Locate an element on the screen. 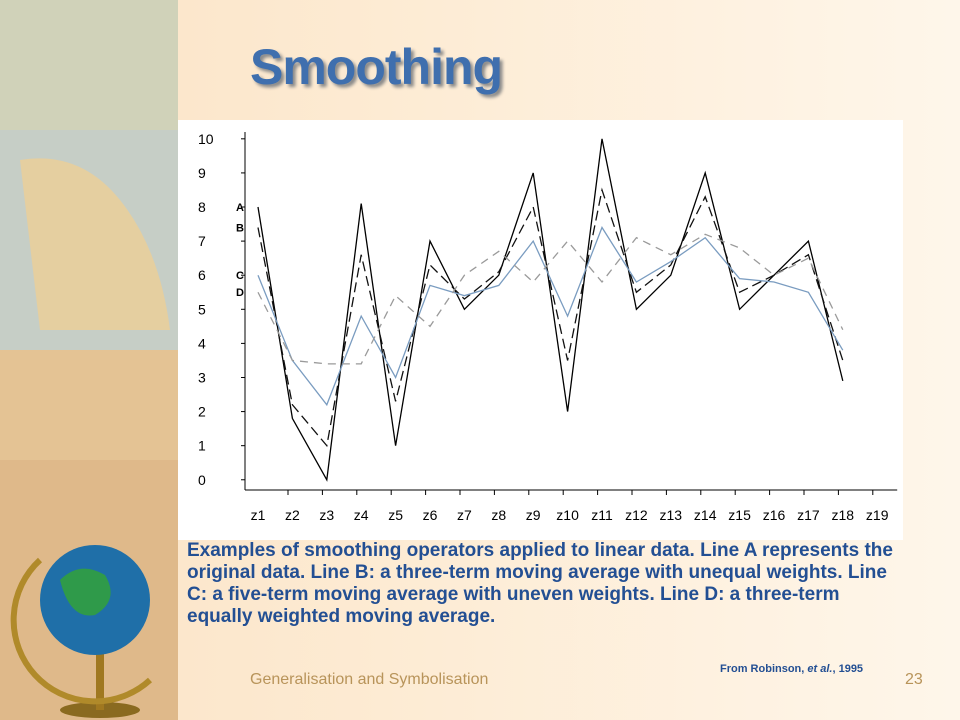  series-label: B is located at coordinates (240, 228).